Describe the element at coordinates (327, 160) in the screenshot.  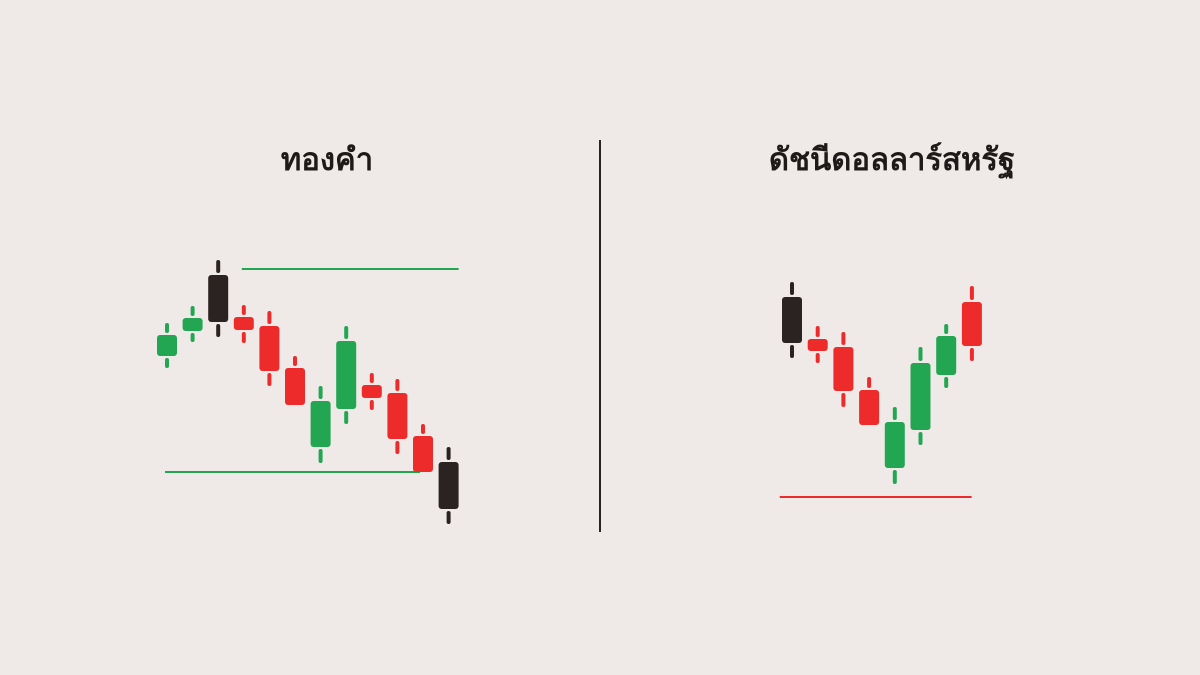
I see `chart-title-gold: ทองคำ` at that location.